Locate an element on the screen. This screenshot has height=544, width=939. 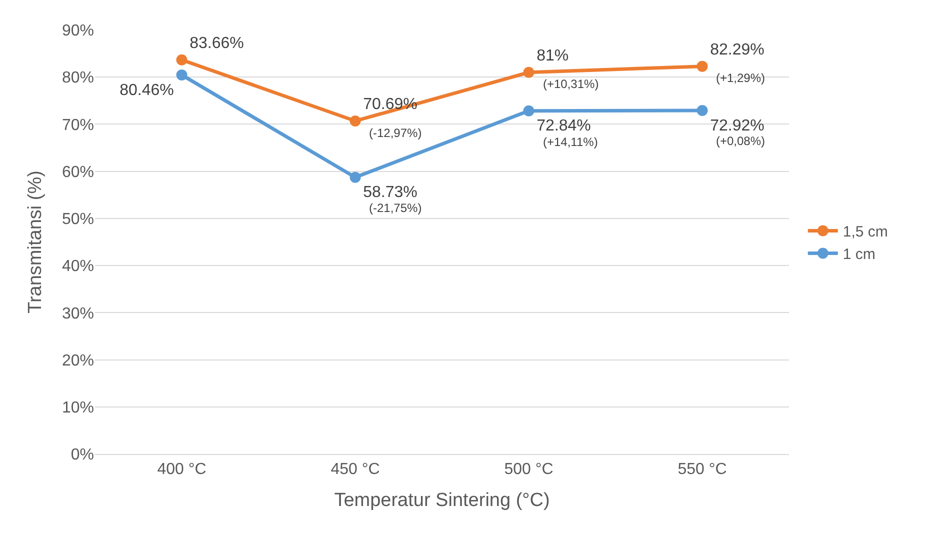
x-axis-title: Temperatur Sintering (°C) is located at coordinates (442, 500).